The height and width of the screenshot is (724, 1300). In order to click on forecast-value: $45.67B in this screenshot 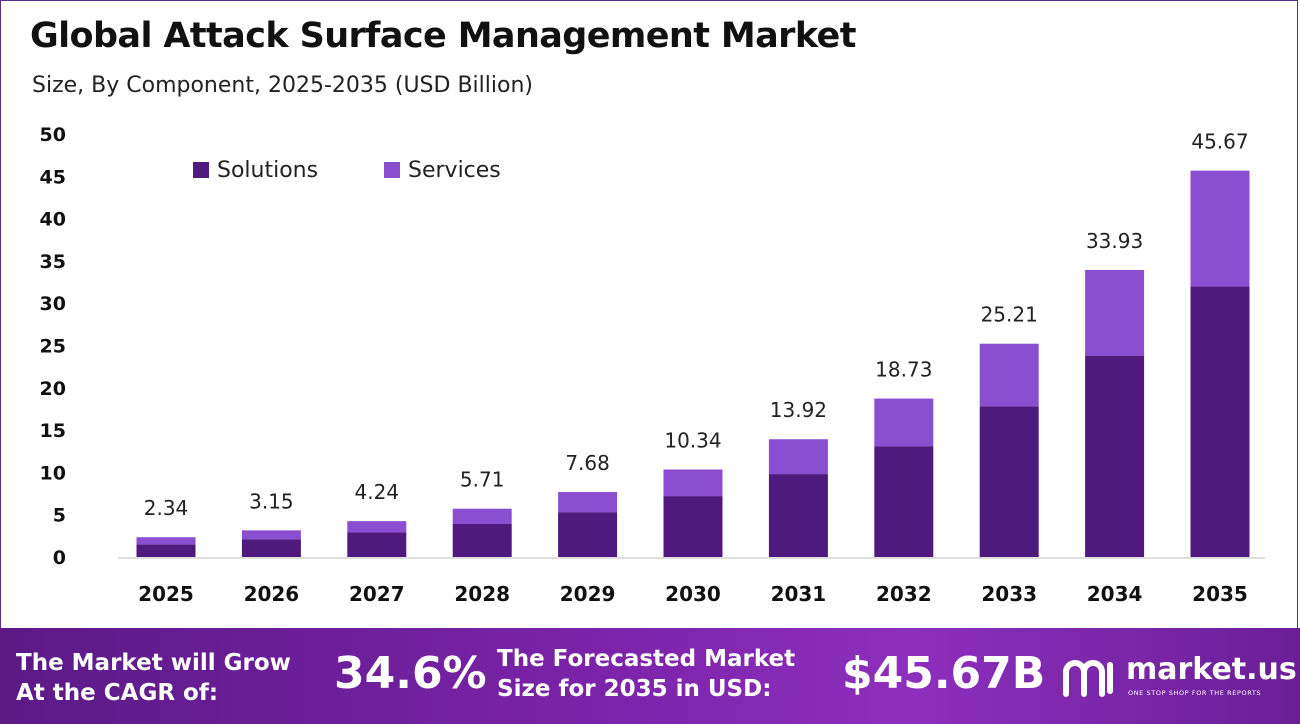, I will do `click(944, 673)`.